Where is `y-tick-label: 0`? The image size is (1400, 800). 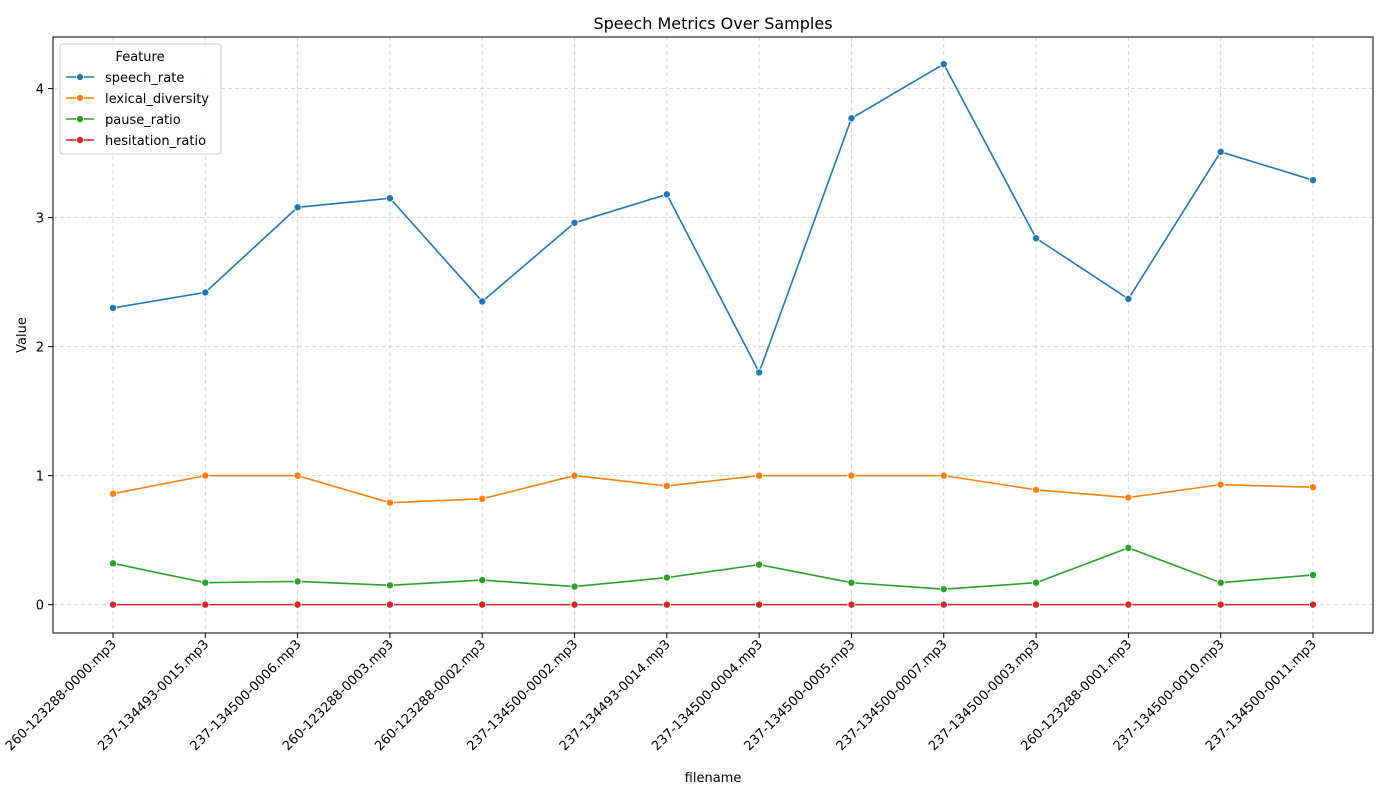 y-tick-label: 0 is located at coordinates (40, 606).